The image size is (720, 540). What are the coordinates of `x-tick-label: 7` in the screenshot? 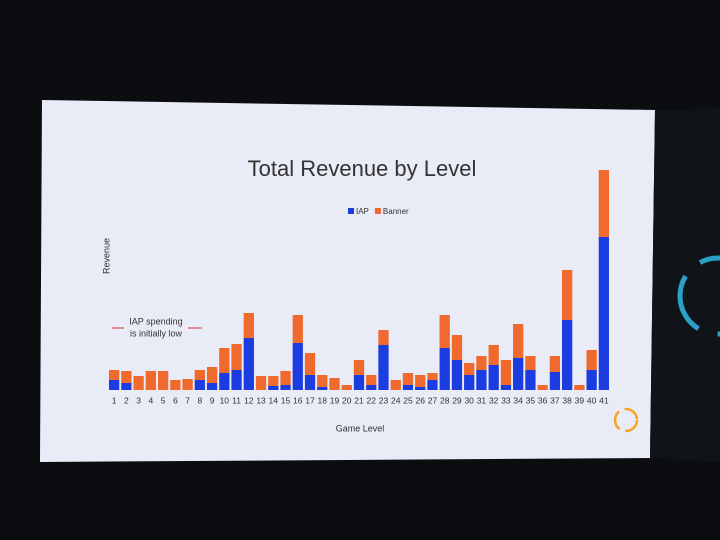 It's located at (187, 400).